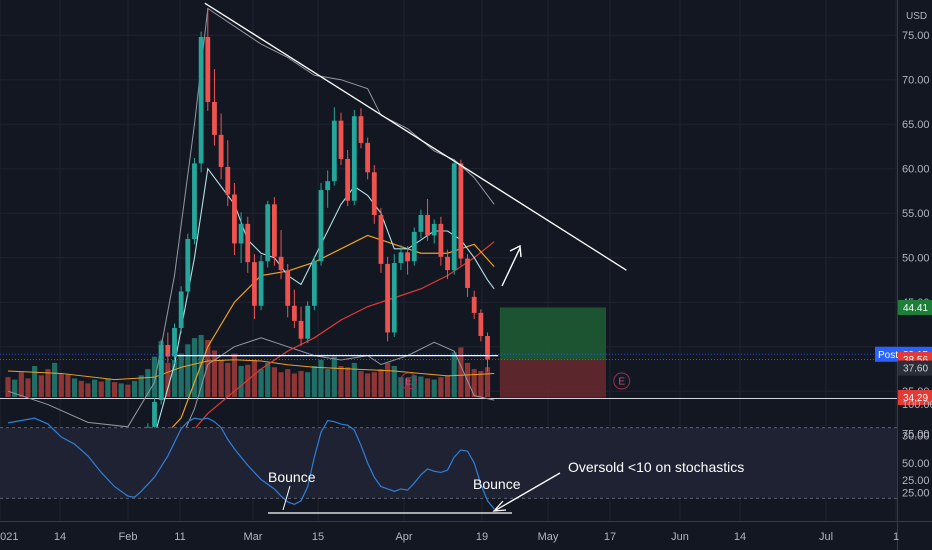  I want to click on time-tick-label: 2021, so click(9, 537).